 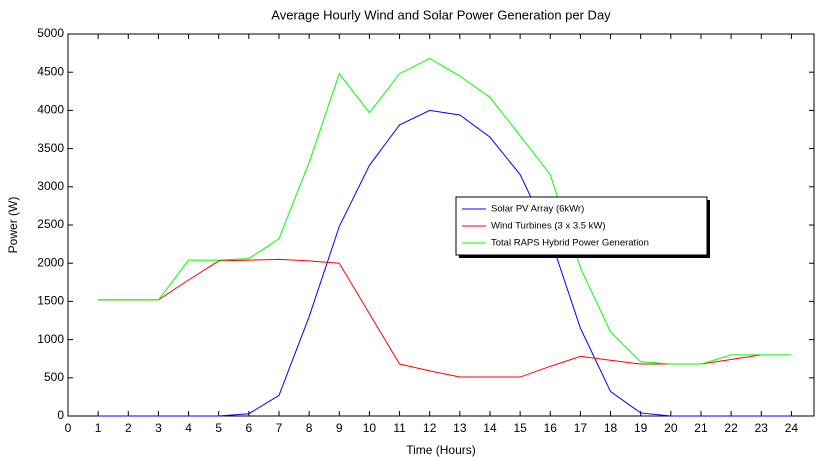 I want to click on y-tick-label: 500, so click(x=54, y=377).